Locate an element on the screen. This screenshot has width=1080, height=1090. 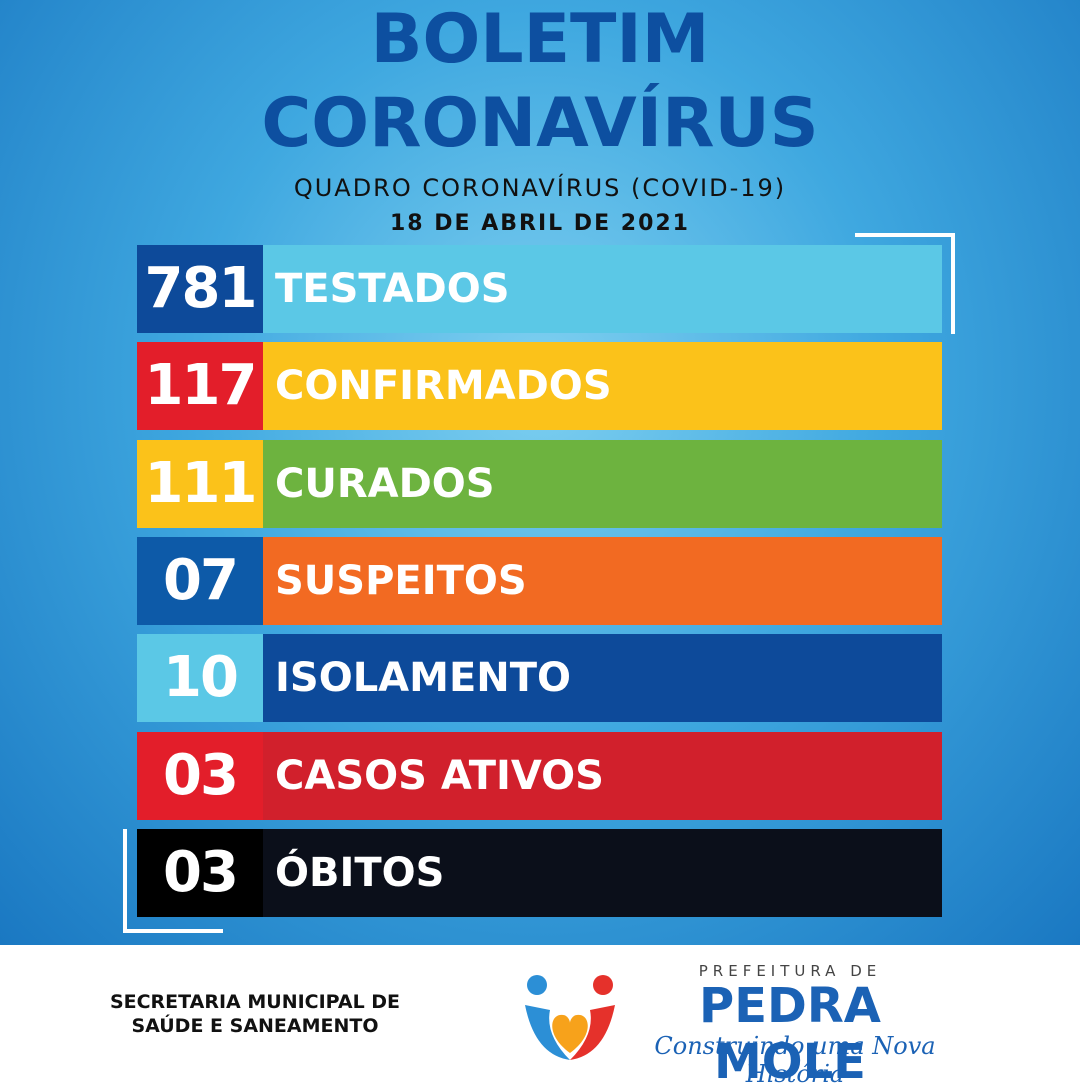
stat-number: 117 is located at coordinates (200, 386).